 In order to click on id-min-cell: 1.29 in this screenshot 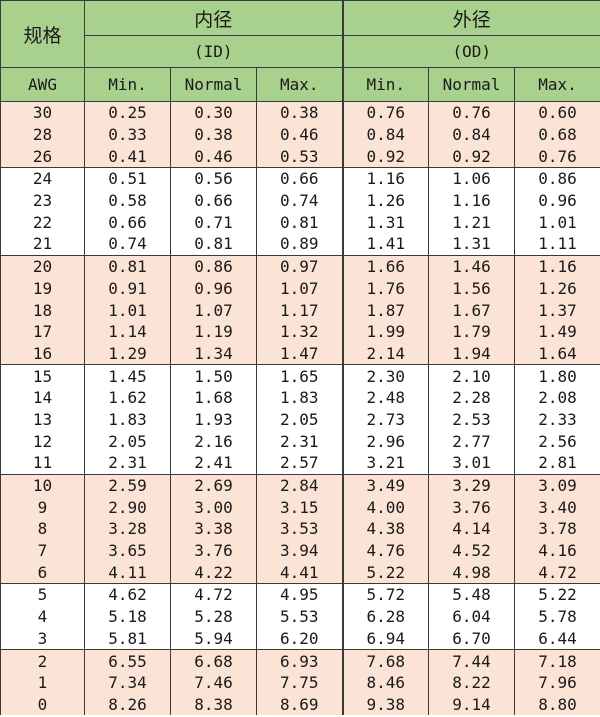, I will do `click(127, 354)`.